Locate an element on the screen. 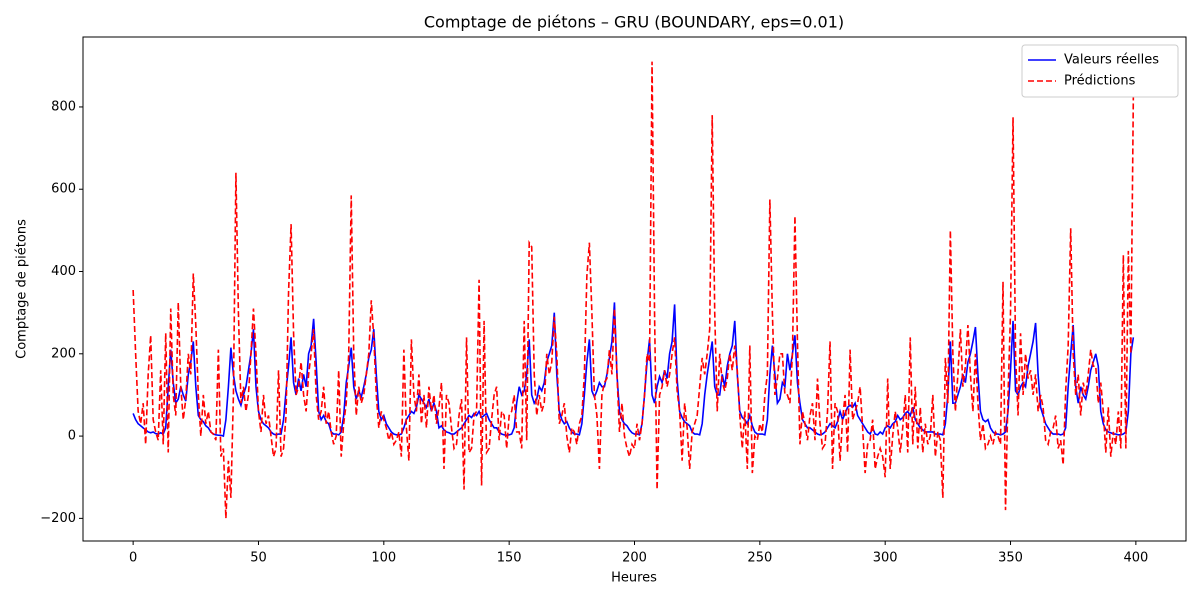 The image size is (1200, 604). y-tick-label: 200 is located at coordinates (63, 353).